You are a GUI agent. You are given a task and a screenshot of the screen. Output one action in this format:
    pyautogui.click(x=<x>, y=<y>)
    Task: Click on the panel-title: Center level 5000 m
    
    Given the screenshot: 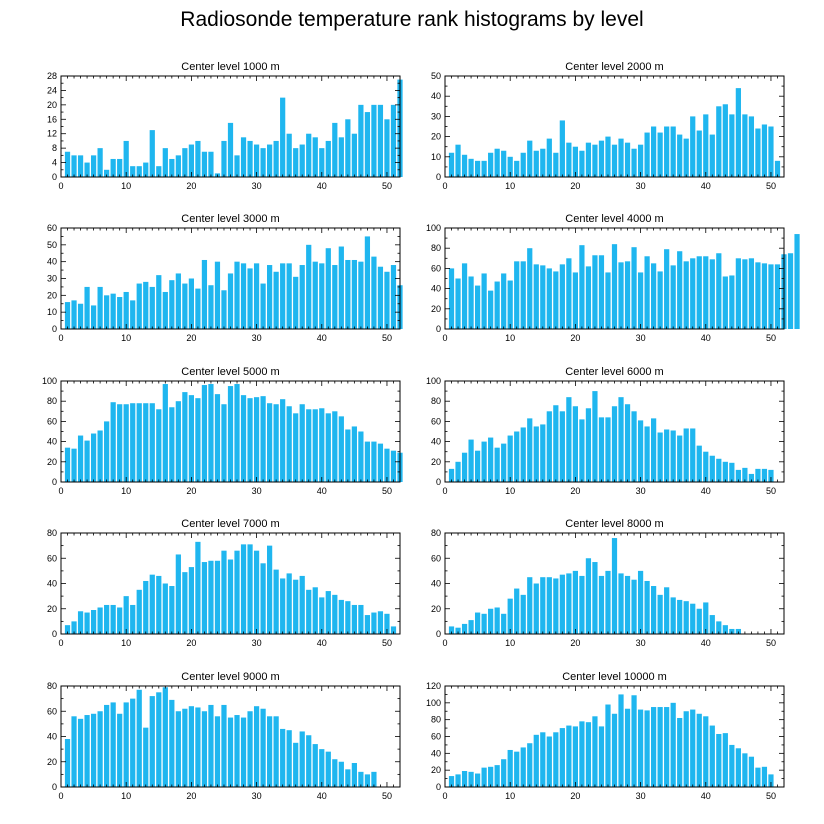 What is the action you would take?
    pyautogui.click(x=230, y=372)
    